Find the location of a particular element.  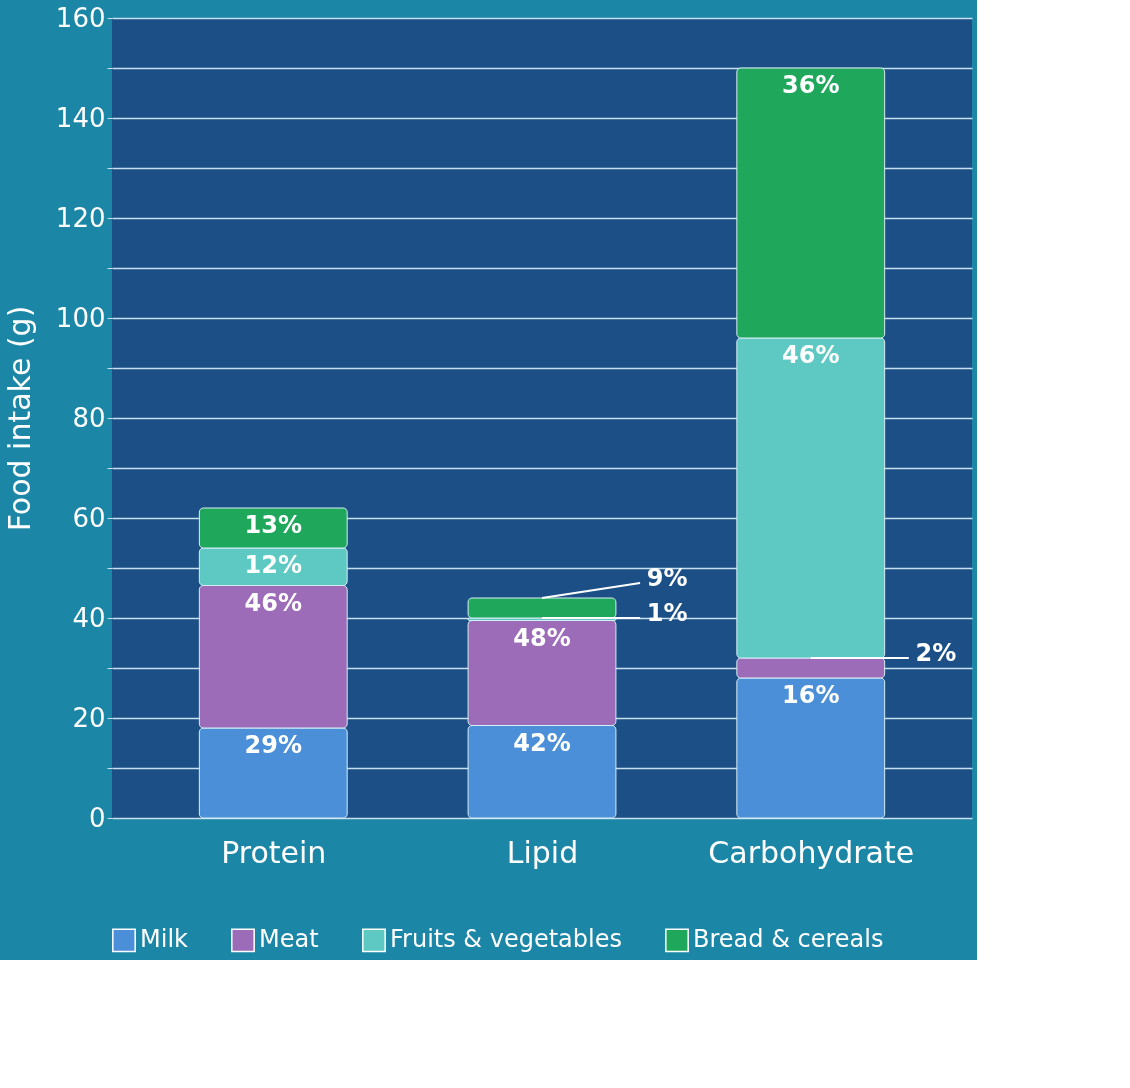

y-tick-label: 120 is located at coordinates (80, 217).